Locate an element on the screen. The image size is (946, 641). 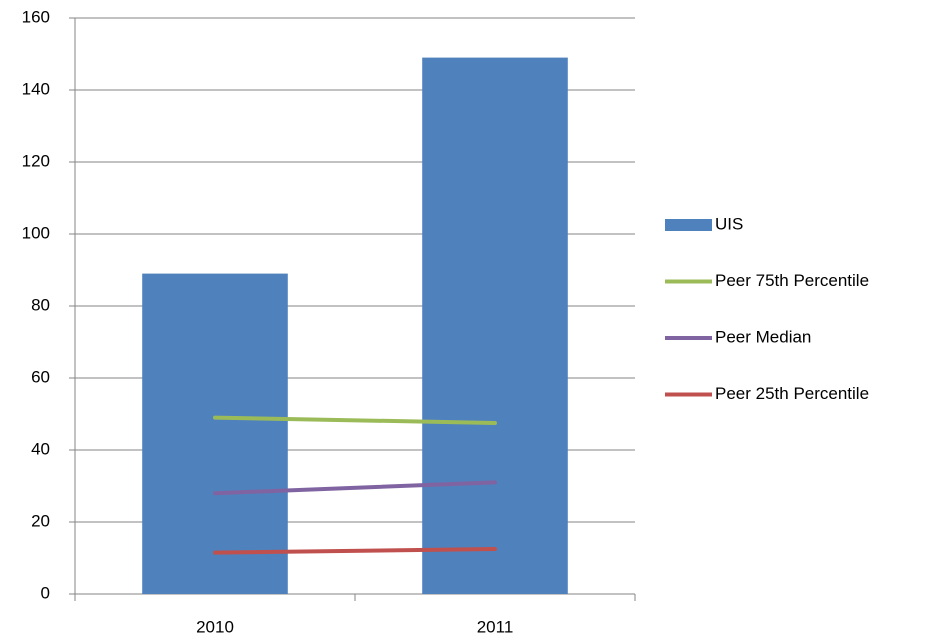
x-tick-label: 2010 is located at coordinates (215, 626).